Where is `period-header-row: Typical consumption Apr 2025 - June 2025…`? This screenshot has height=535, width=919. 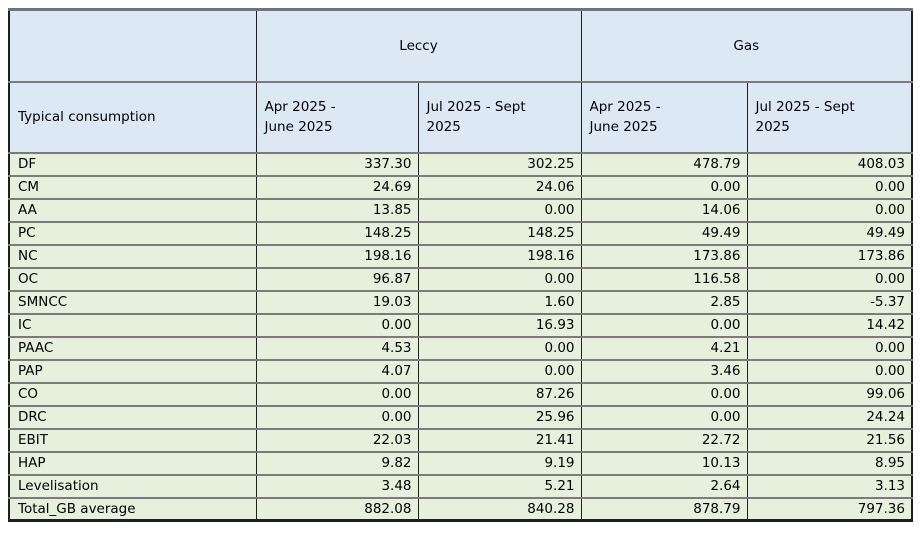 period-header-row: Typical consumption Apr 2025 - June 2025… is located at coordinates (460, 117).